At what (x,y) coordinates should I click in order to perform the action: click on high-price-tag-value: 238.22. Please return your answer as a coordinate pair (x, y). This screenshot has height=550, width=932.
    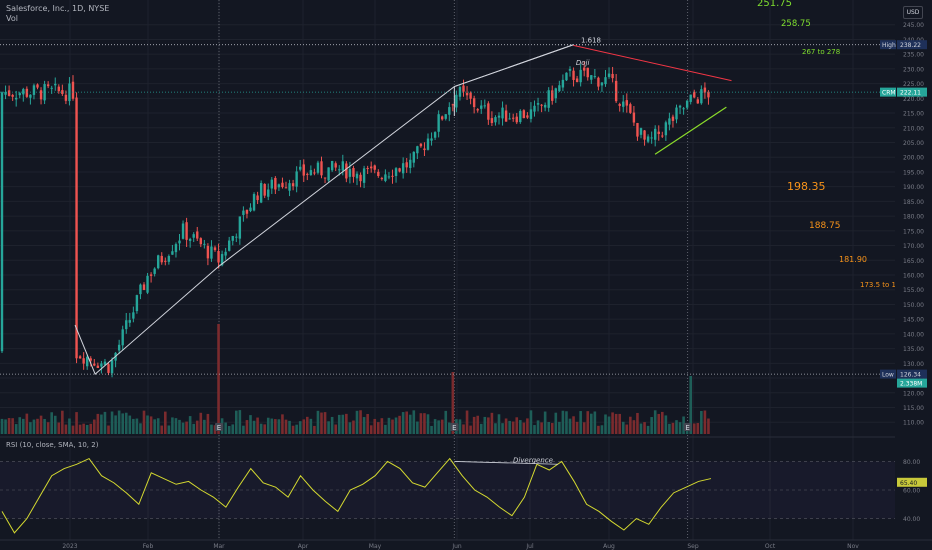
    Looking at the image, I should click on (910, 45).